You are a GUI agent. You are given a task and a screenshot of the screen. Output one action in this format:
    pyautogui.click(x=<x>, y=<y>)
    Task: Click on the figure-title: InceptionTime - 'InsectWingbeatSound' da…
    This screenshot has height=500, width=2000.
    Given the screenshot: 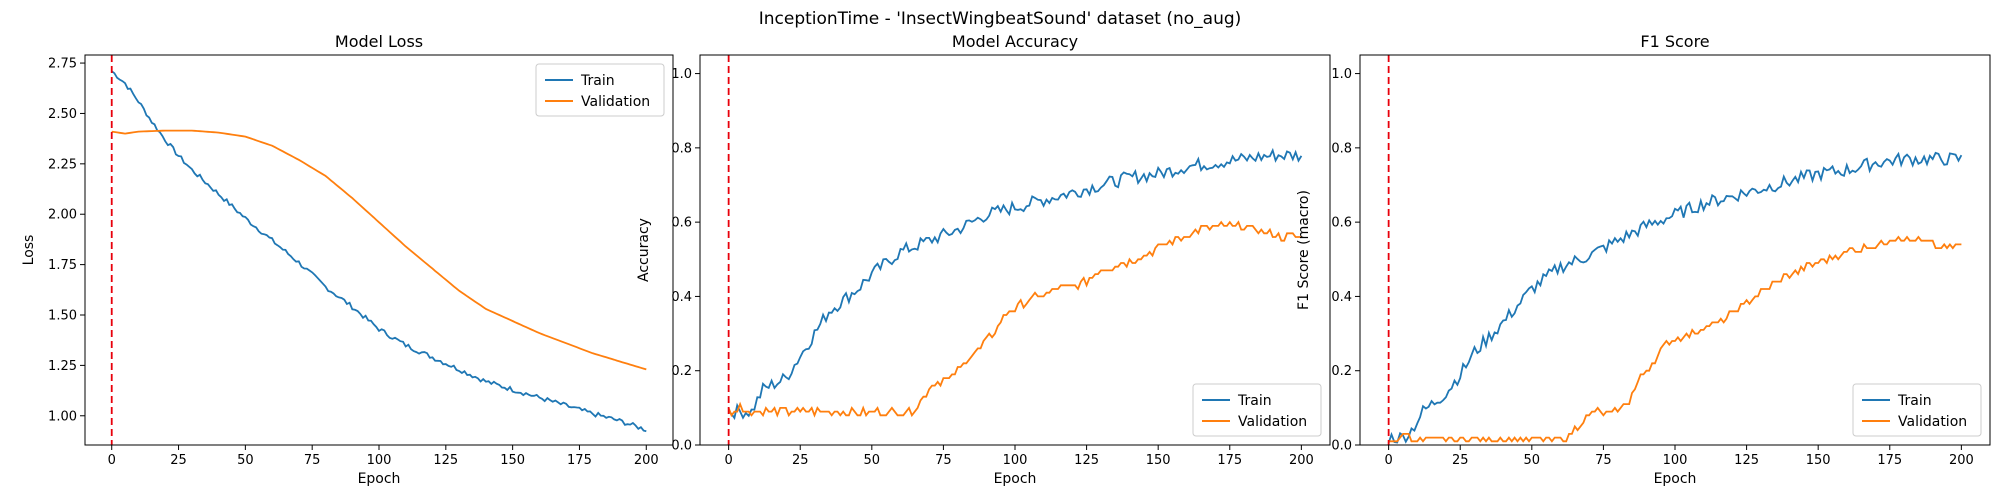 What is the action you would take?
    pyautogui.click(x=1000, y=19)
    